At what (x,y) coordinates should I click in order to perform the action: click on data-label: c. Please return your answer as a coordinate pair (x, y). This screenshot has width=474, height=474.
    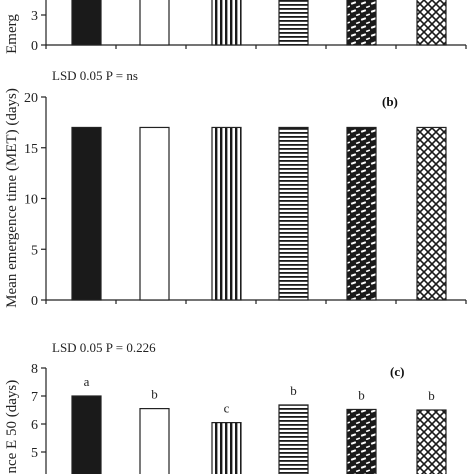
    Looking at the image, I should click on (227, 408).